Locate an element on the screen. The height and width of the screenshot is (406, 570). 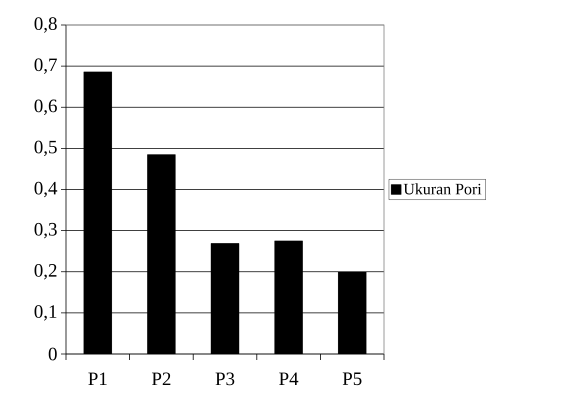
x-tick-label: P3 is located at coordinates (225, 379).